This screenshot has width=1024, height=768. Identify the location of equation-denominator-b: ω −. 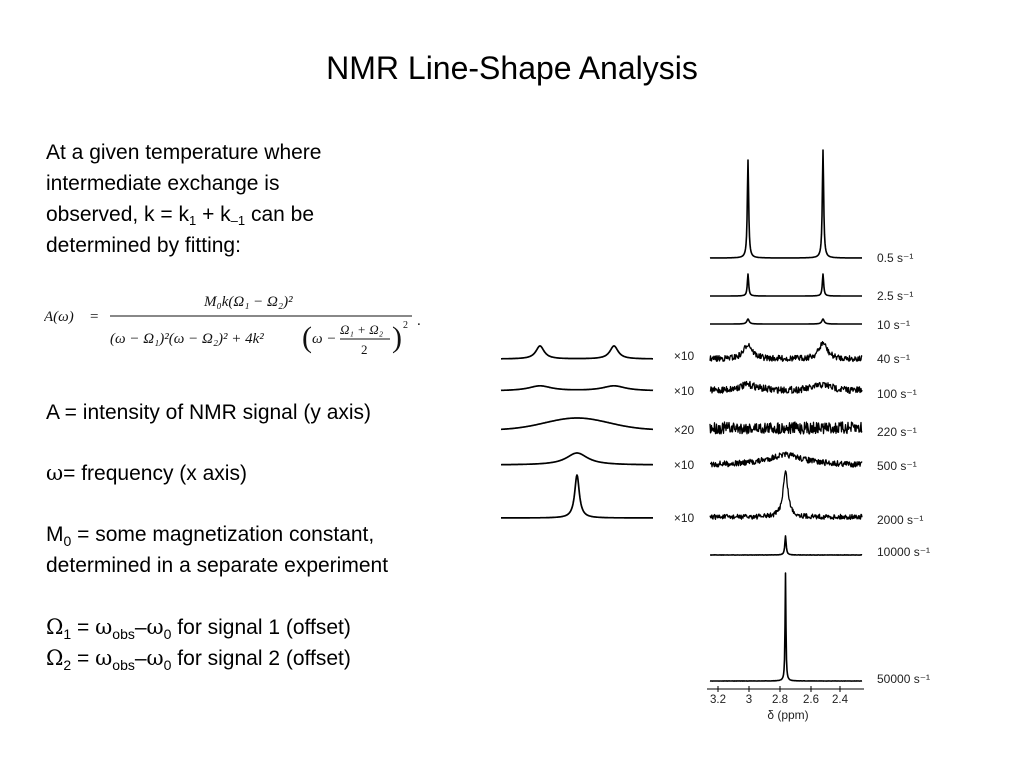
(324, 339).